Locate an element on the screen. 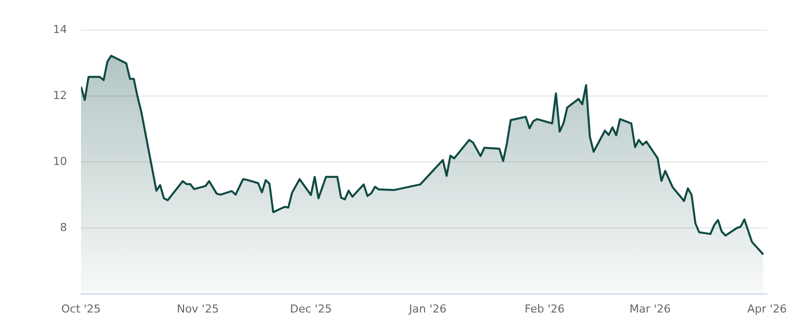  x-tick-label: Oct '25 is located at coordinates (81, 309).